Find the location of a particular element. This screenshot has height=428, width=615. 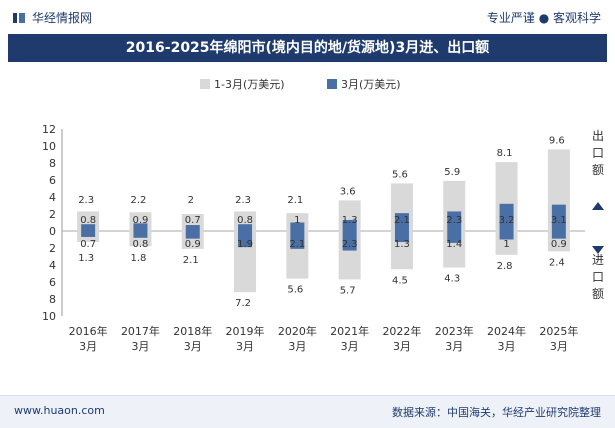

label-monthly-import: 1.3 is located at coordinates (402, 244).